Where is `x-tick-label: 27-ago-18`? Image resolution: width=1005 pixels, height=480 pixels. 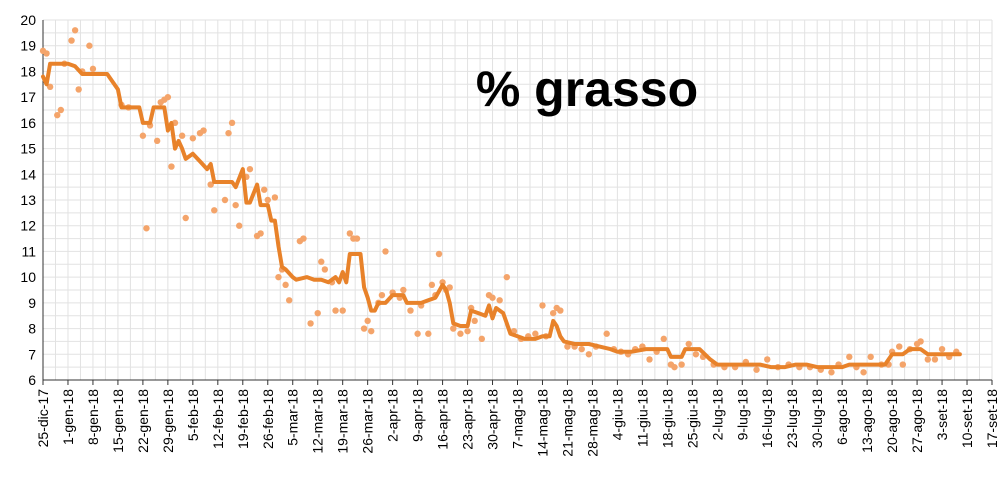 x-tick-label: 27-ago-18 is located at coordinates (917, 421).